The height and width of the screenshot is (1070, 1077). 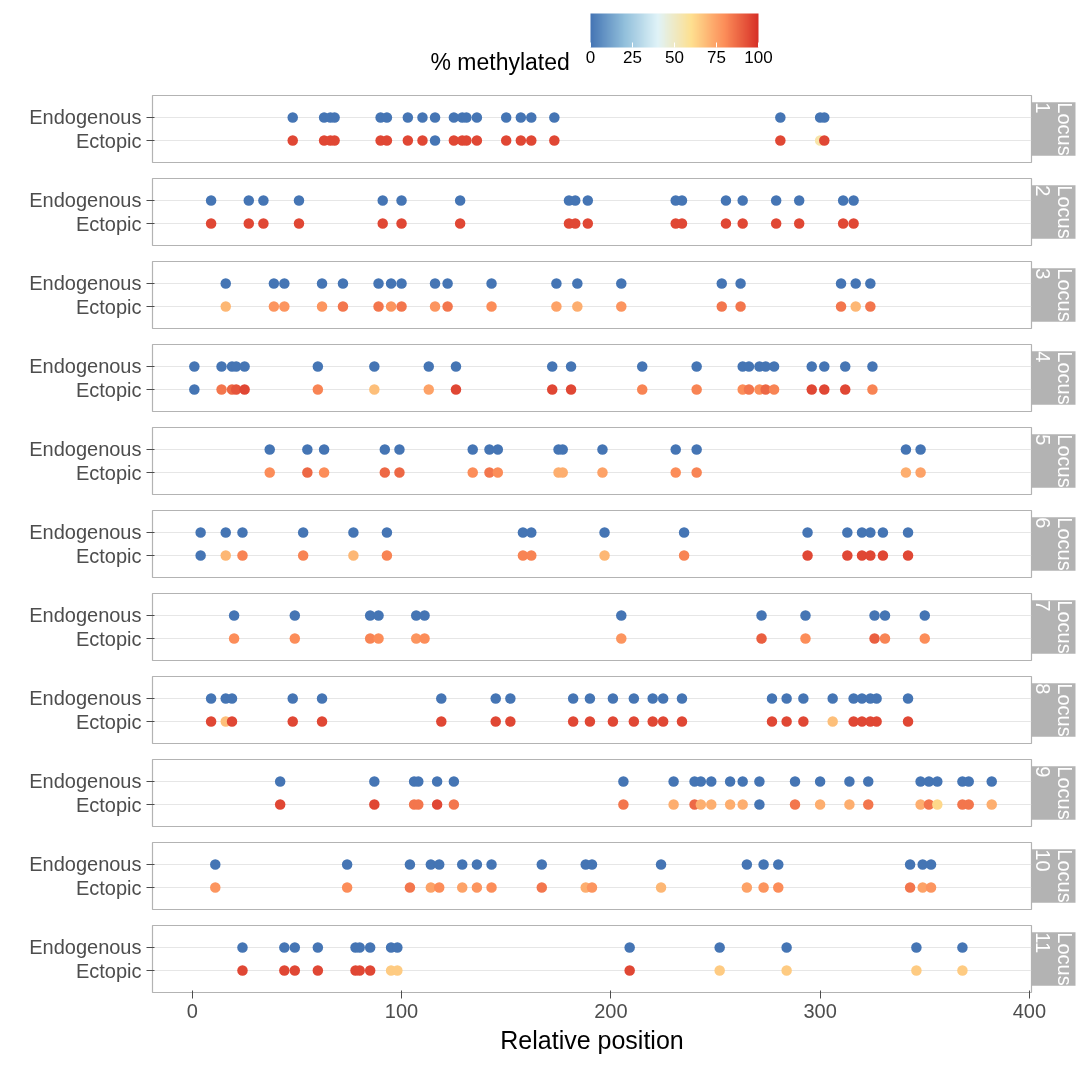 I want to click on x-tick-label: 300, so click(x=820, y=1010).